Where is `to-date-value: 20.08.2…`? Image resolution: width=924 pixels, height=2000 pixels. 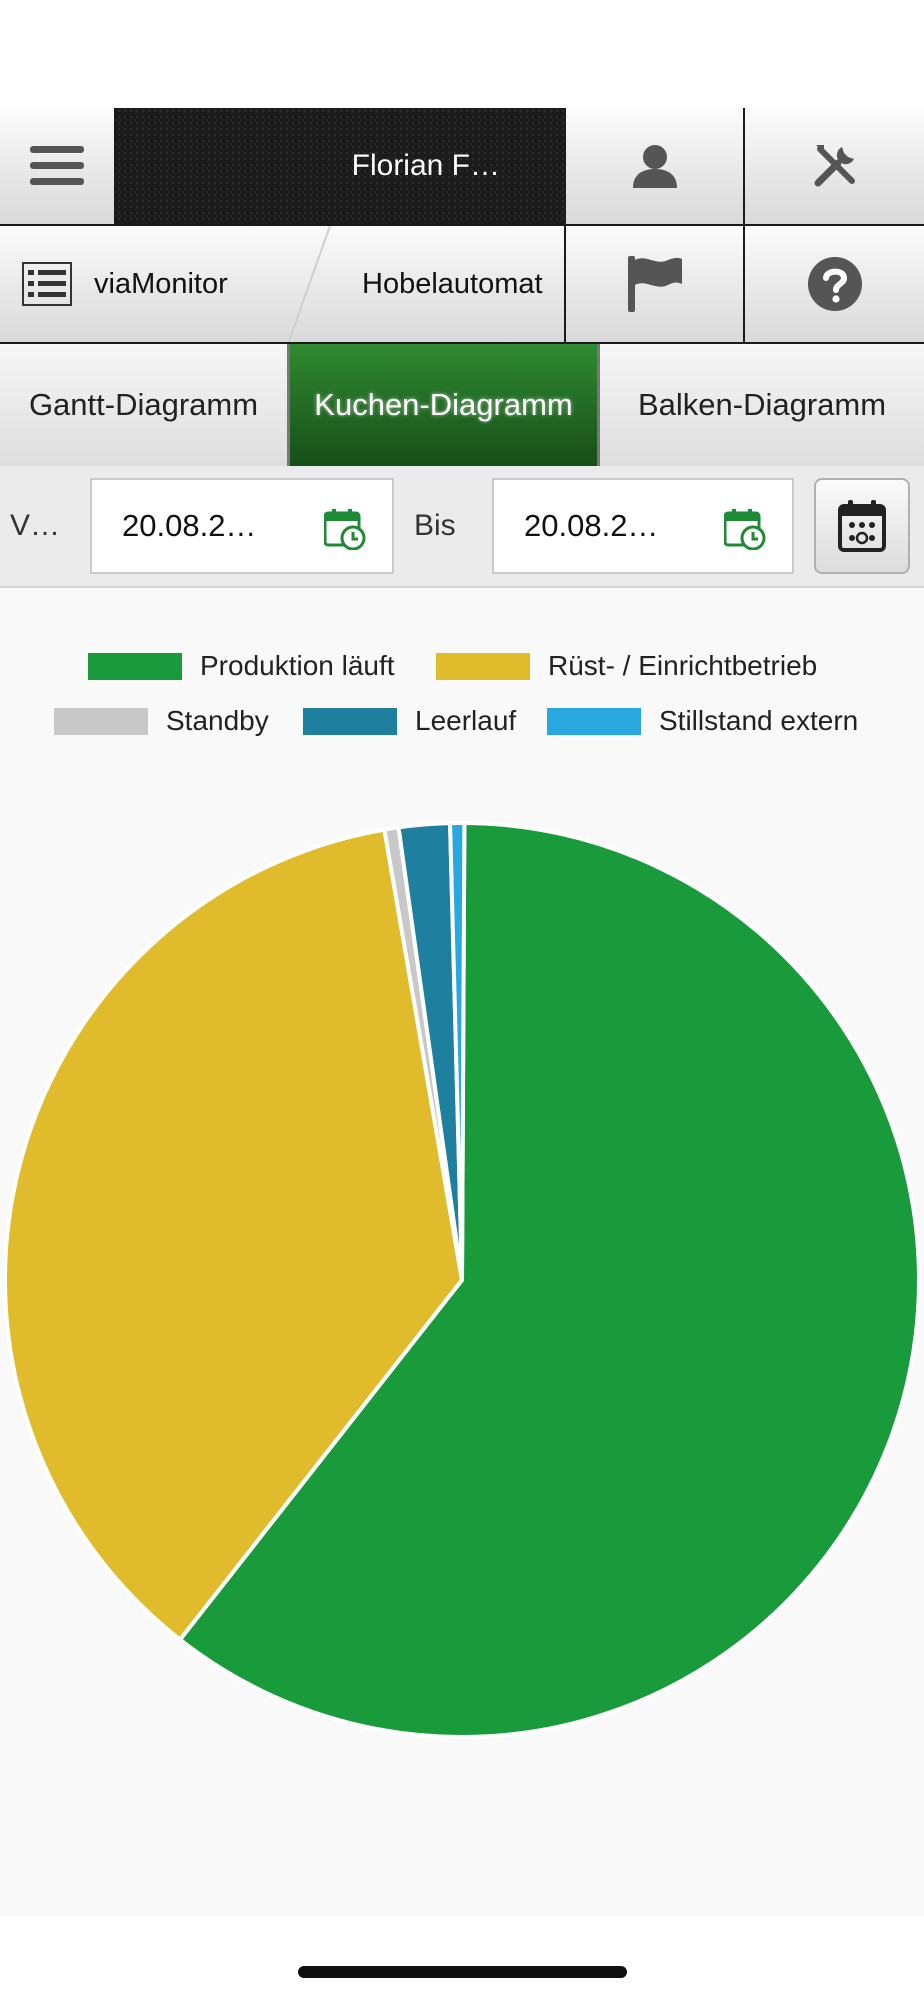 to-date-value: 20.08.2… is located at coordinates (591, 525).